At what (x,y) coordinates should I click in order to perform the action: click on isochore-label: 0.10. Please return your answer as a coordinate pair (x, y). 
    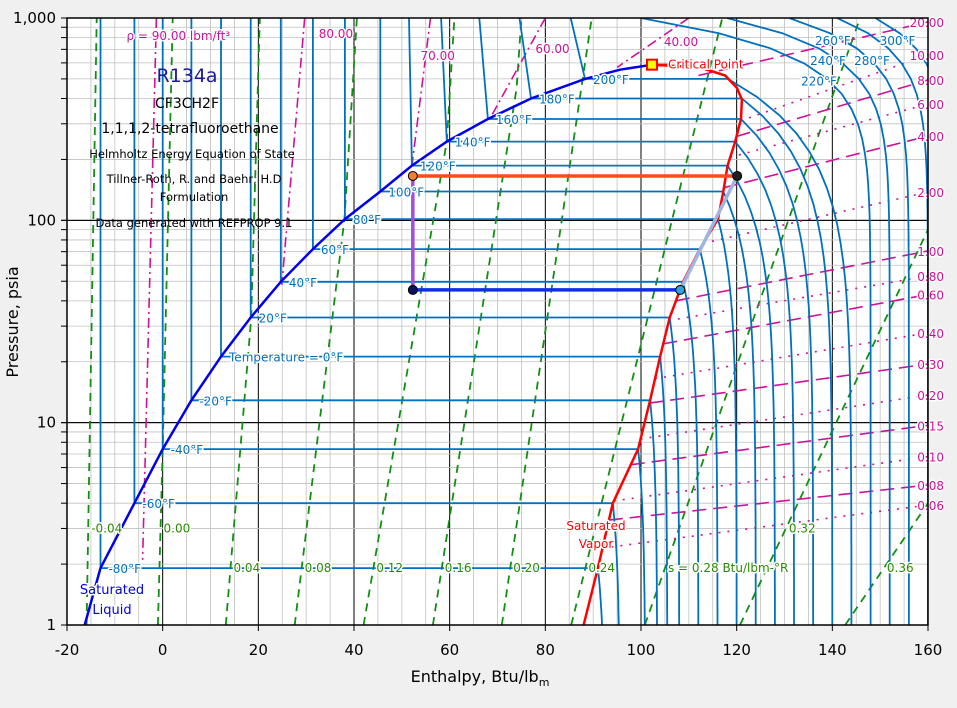
    Looking at the image, I should click on (930, 458).